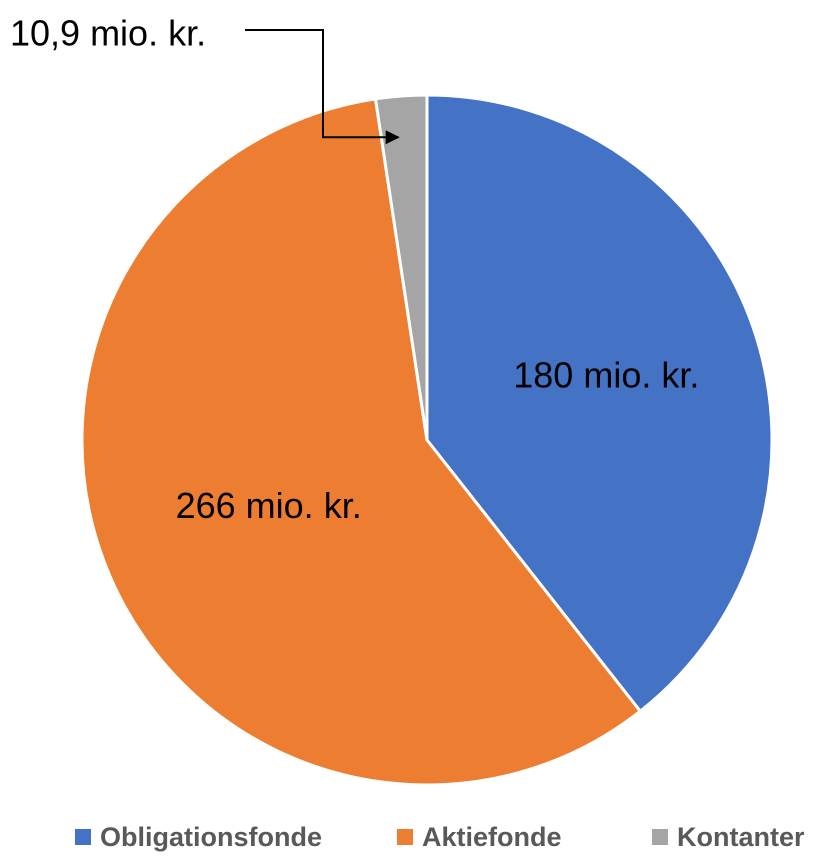  What do you see at coordinates (211, 837) in the screenshot?
I see `legend-label: Obligationsfonde` at bounding box center [211, 837].